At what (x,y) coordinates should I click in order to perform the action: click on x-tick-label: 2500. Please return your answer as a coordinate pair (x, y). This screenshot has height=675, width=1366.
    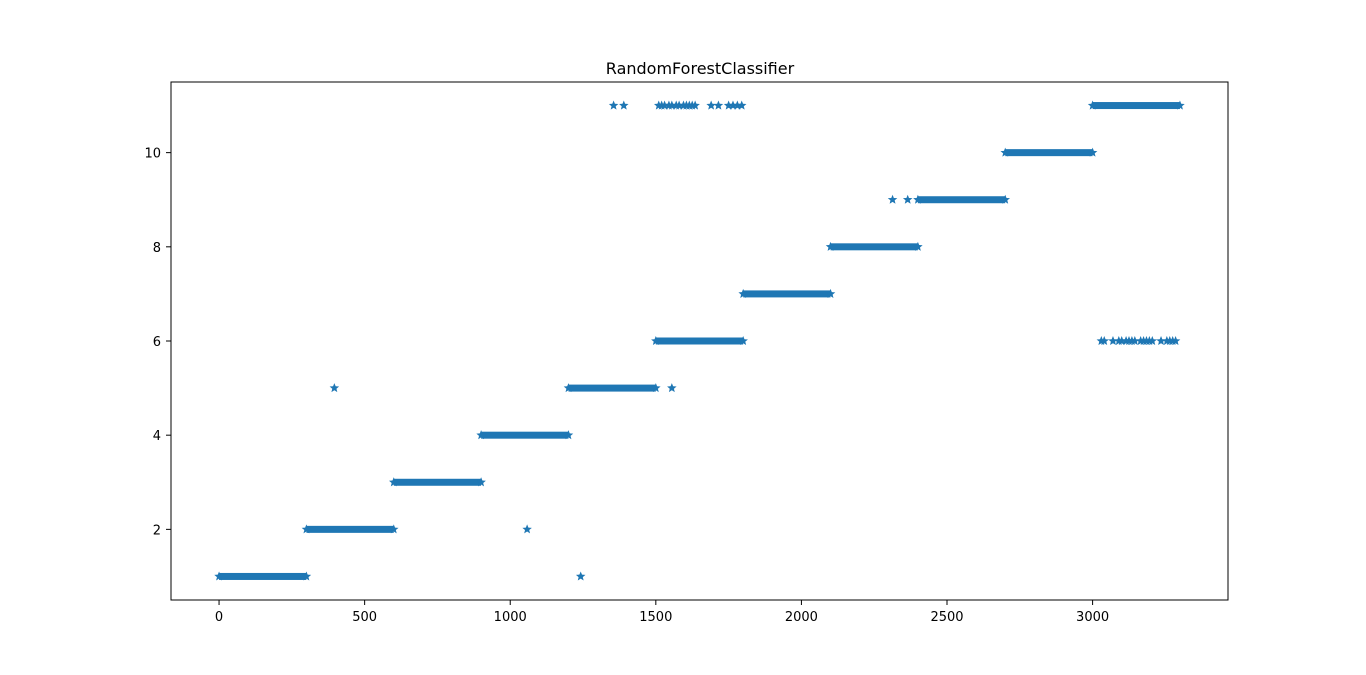
    Looking at the image, I should click on (946, 617).